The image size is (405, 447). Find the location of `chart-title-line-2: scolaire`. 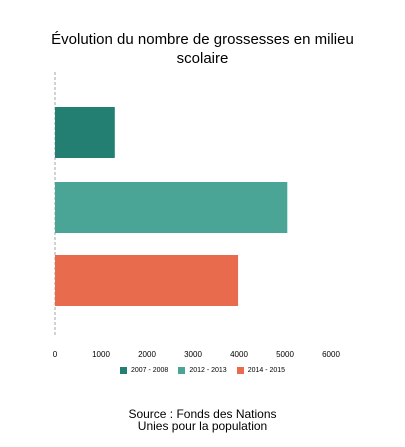

chart-title-line-2: scolaire is located at coordinates (202, 58).